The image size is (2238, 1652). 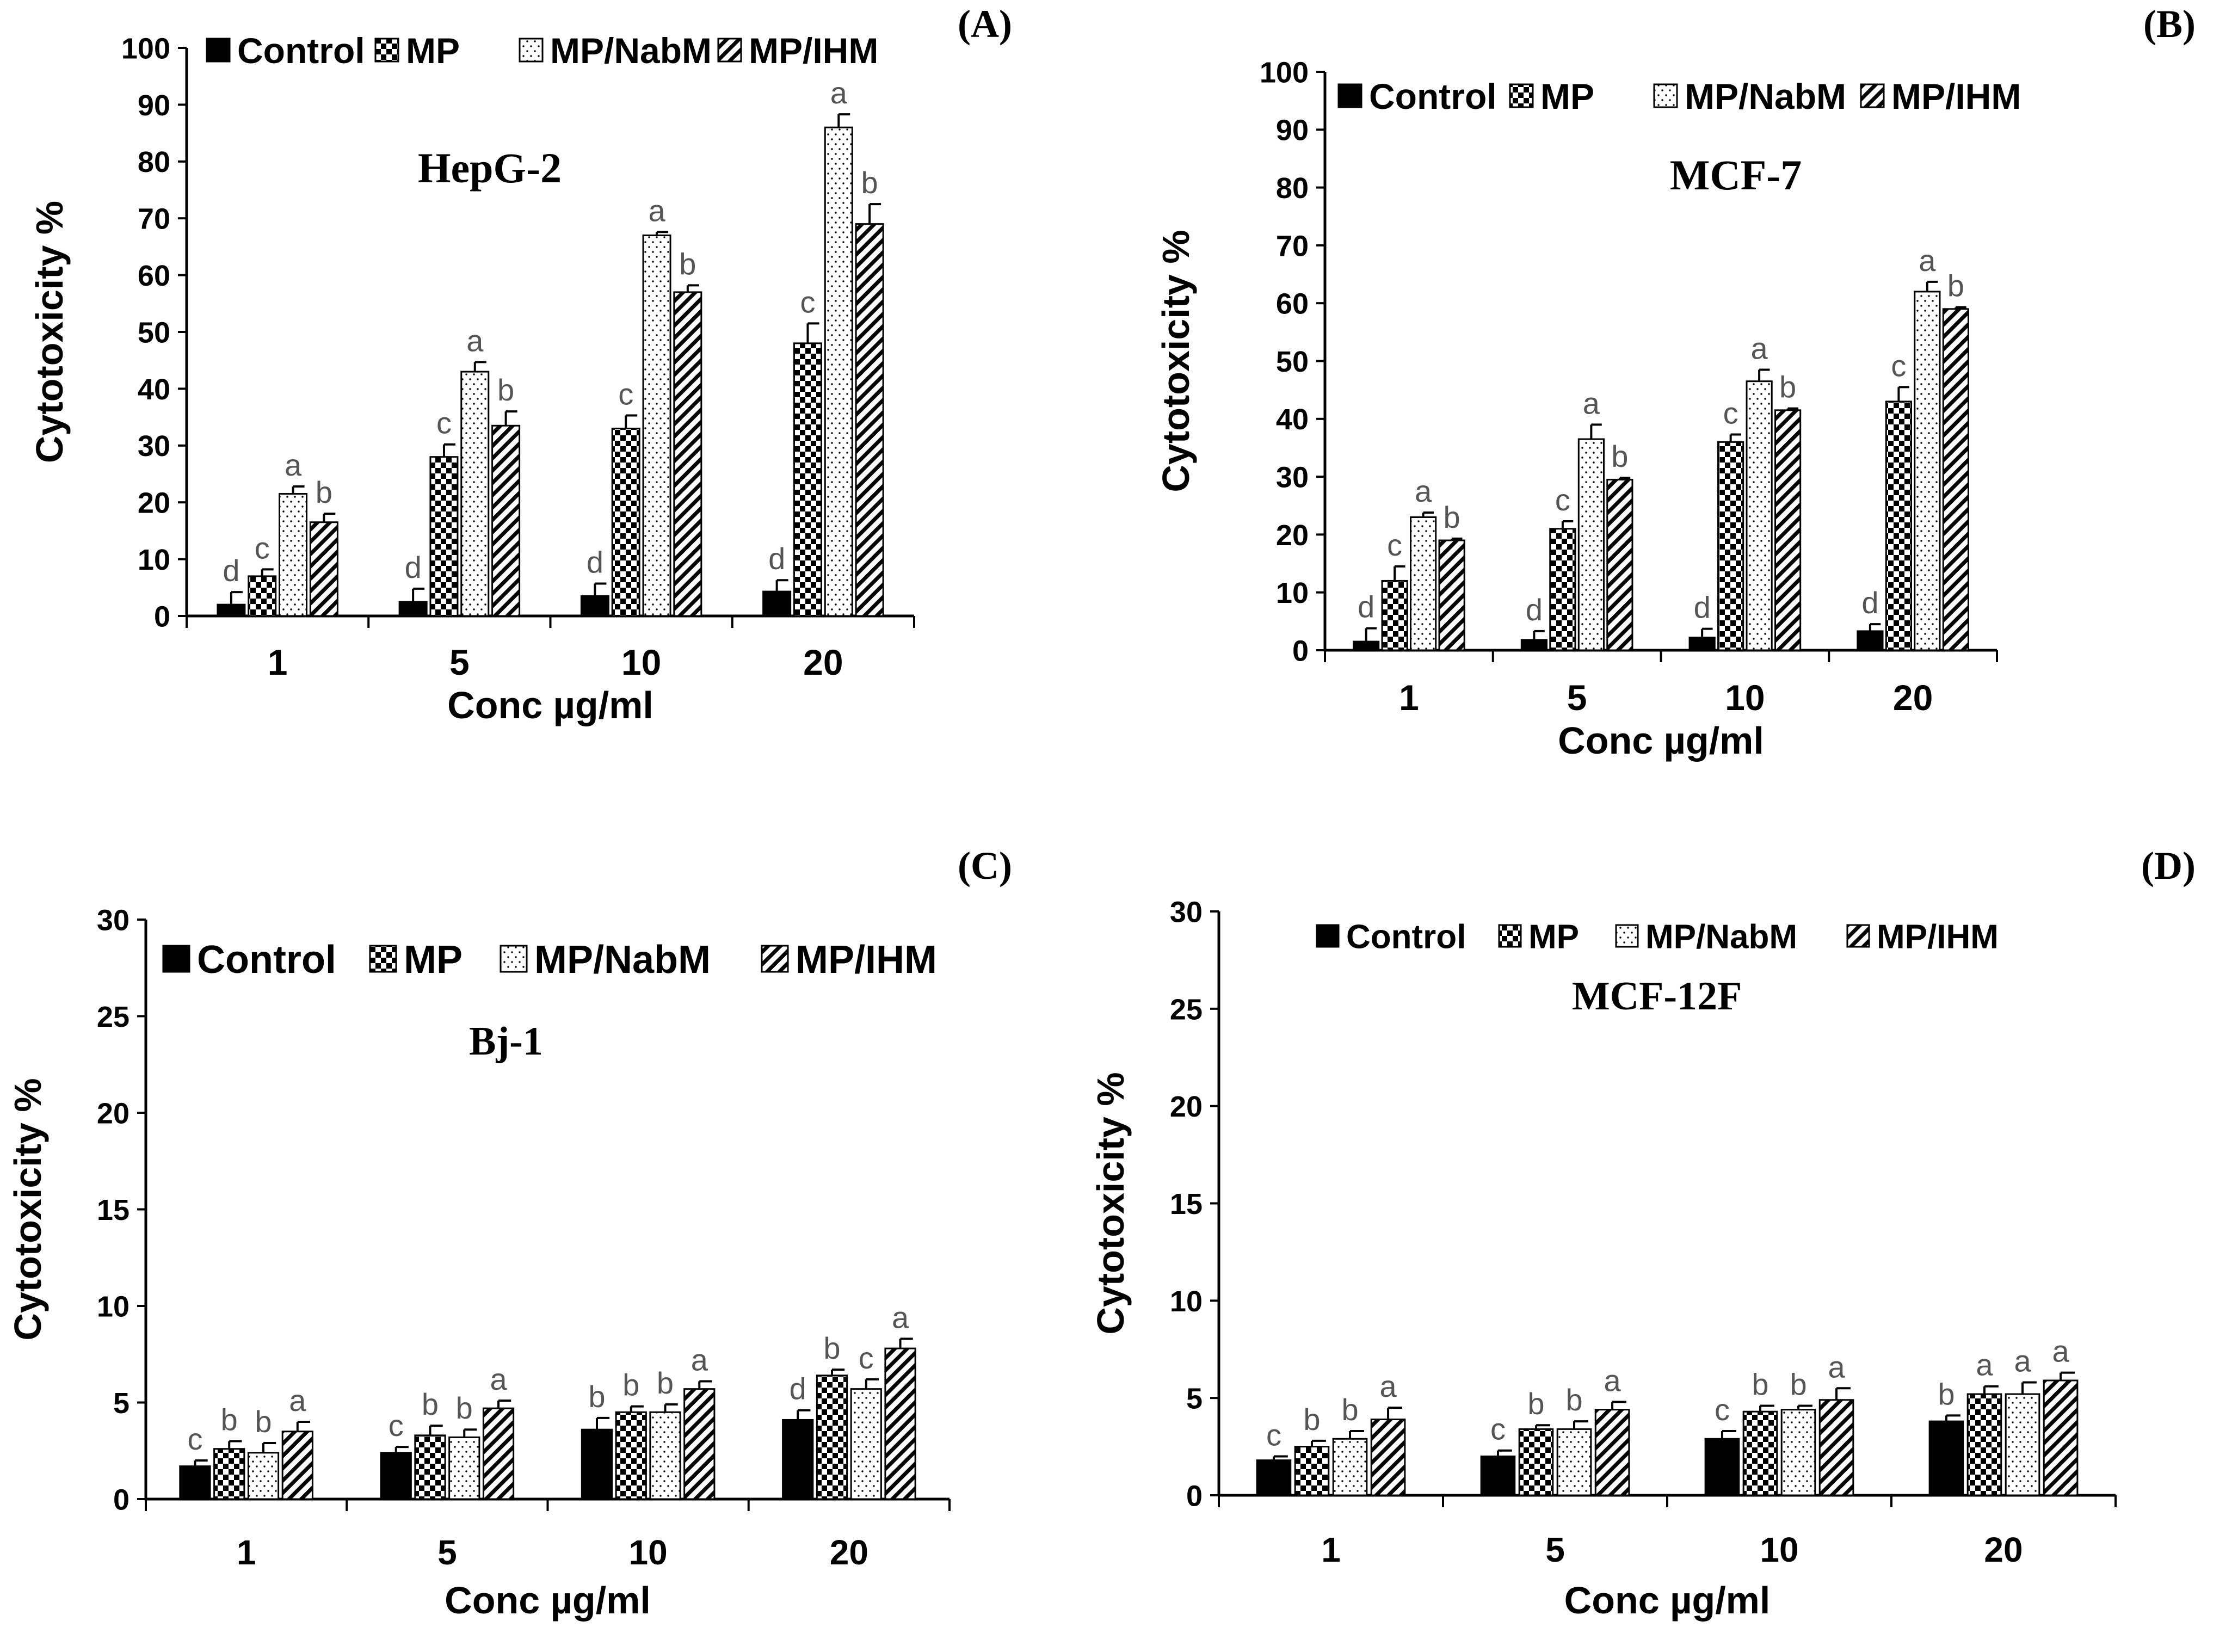 I want to click on y-tick-label: 100, so click(x=1284, y=73).